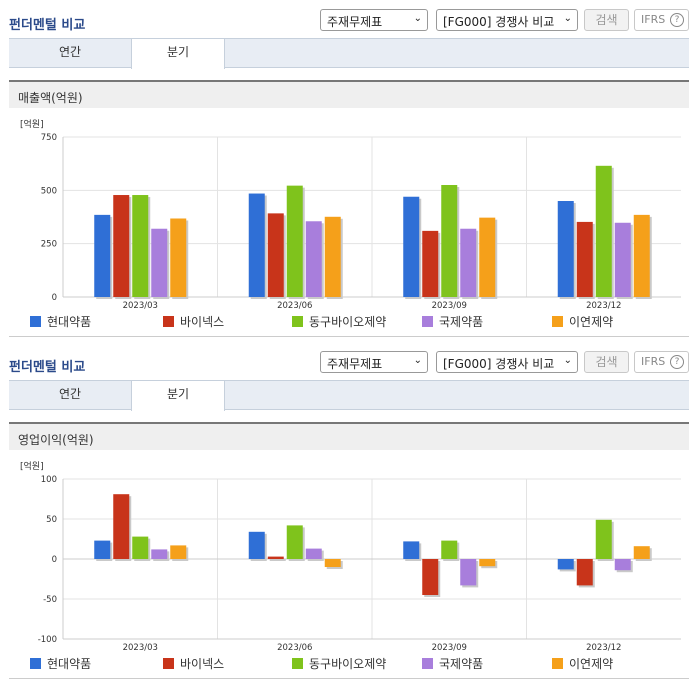  I want to click on statement-select-value: 주재무제표, so click(355, 364).